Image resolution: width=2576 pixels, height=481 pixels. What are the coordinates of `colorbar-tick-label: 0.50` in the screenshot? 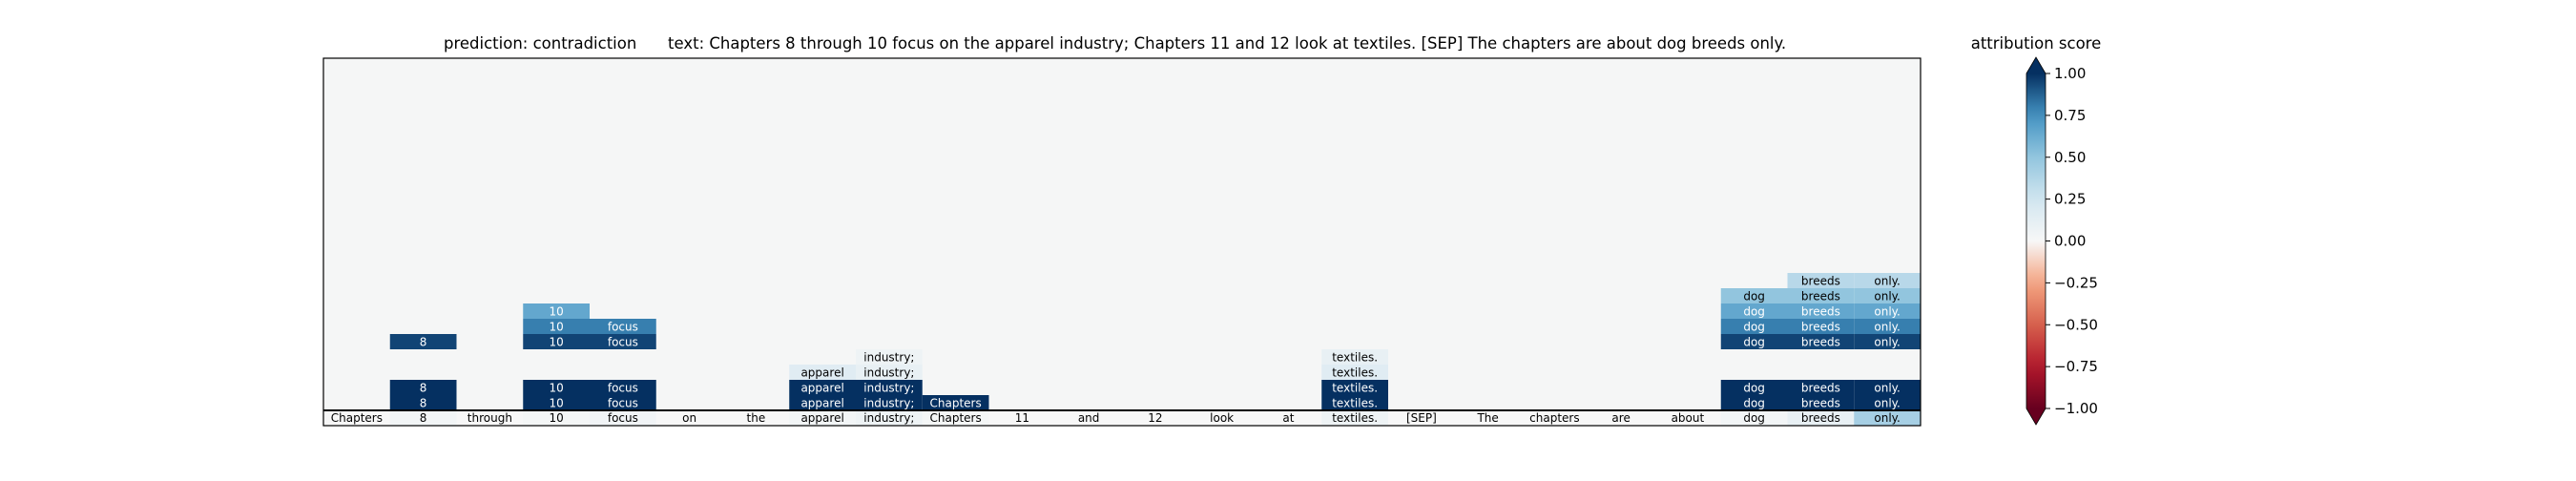 It's located at (2070, 157).